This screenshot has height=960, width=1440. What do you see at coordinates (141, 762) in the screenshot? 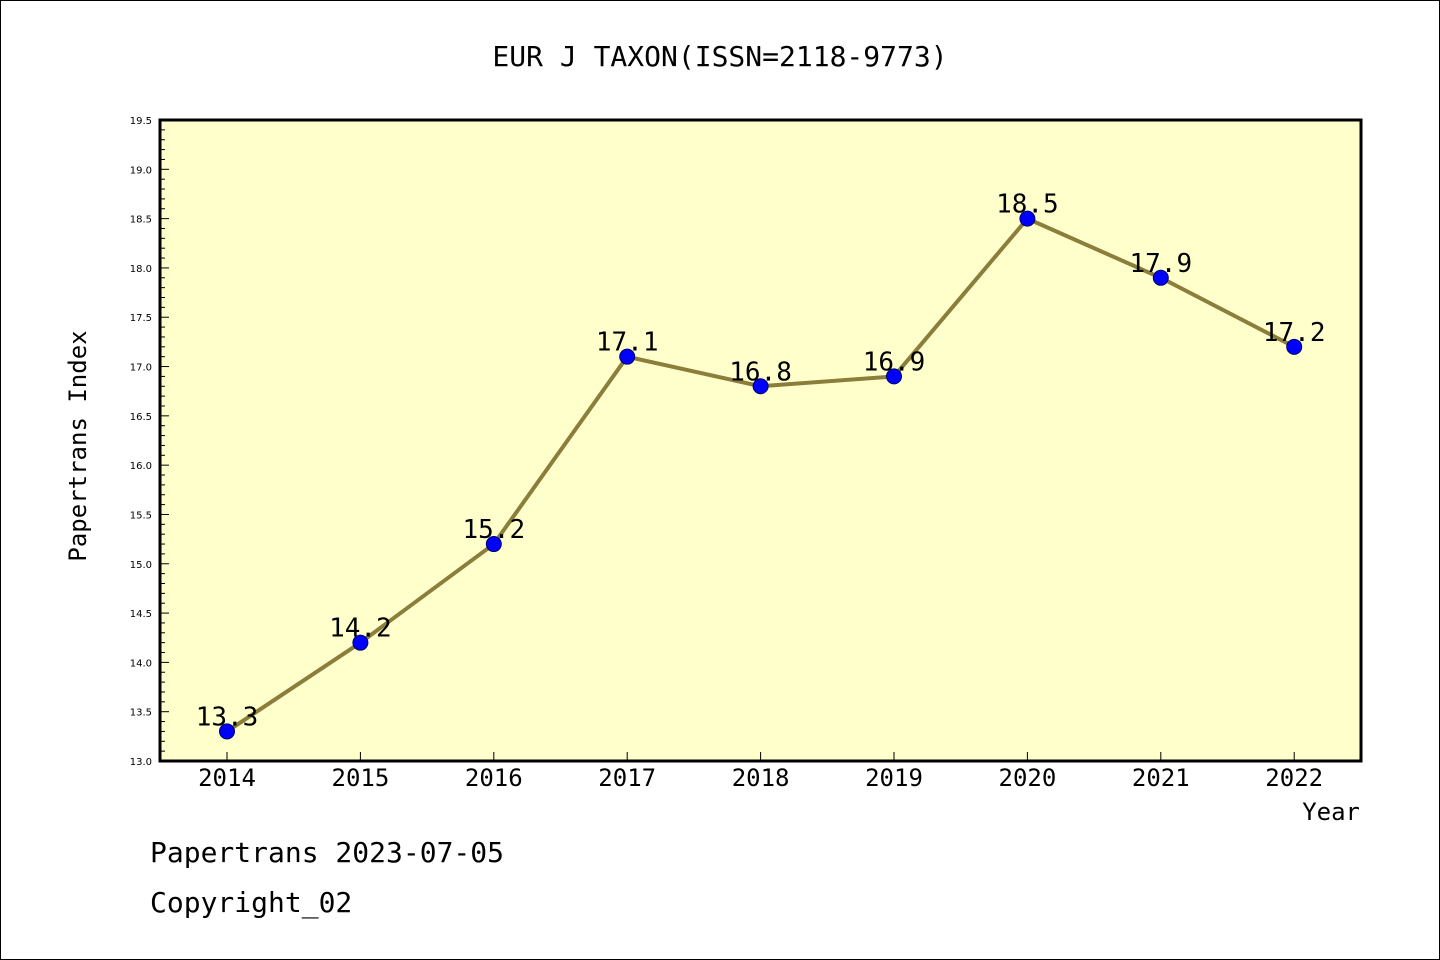
I see `y-tick-label: 13.0` at bounding box center [141, 762].